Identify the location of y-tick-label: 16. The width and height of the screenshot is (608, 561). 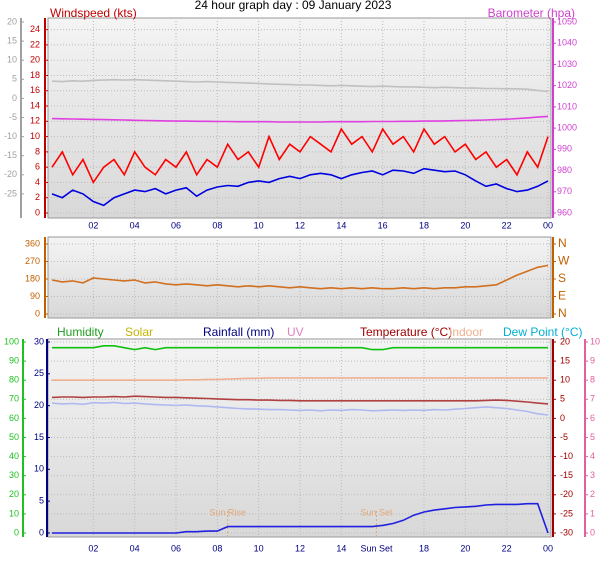
(35, 90).